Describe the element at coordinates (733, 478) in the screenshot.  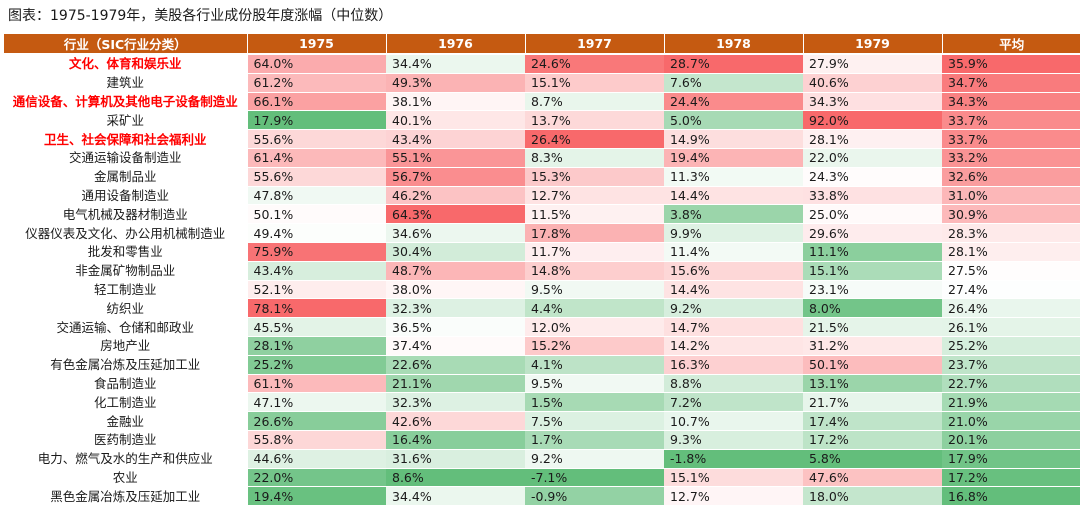
I see `value-cell: 15.1%` at that location.